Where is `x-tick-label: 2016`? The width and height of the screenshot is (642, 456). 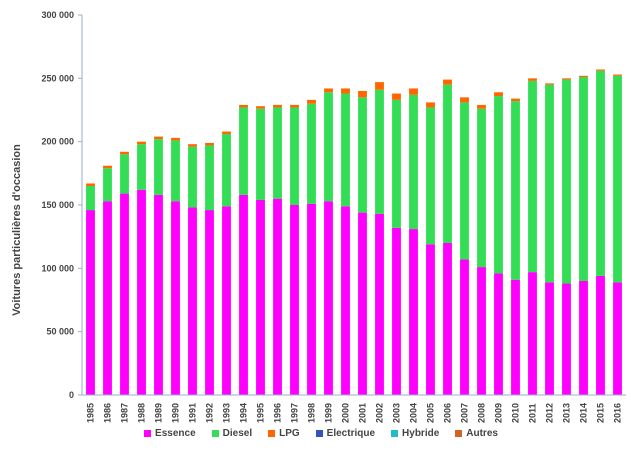
x-tick-label: 2016 is located at coordinates (618, 413).